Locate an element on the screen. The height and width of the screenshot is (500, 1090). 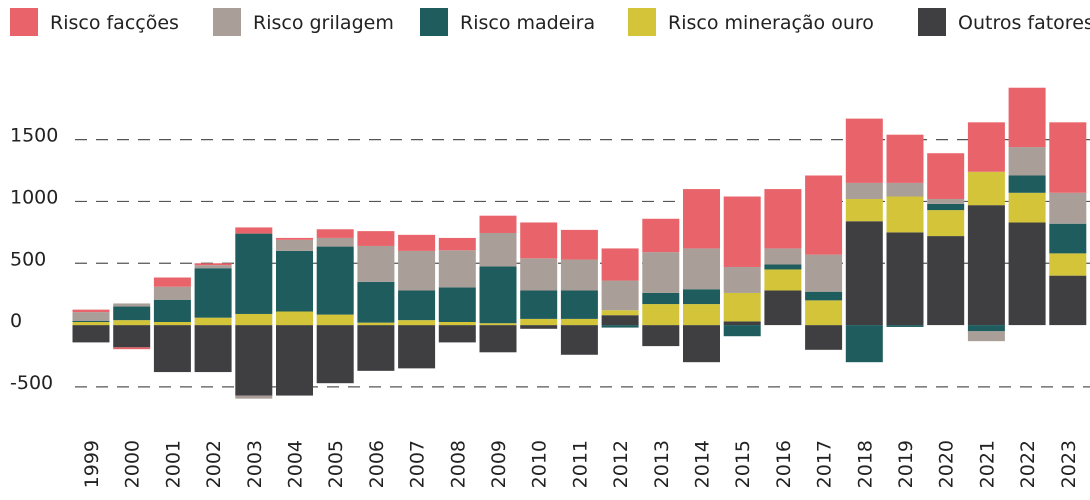
y-tick-label: 1500 is located at coordinates (34, 136).